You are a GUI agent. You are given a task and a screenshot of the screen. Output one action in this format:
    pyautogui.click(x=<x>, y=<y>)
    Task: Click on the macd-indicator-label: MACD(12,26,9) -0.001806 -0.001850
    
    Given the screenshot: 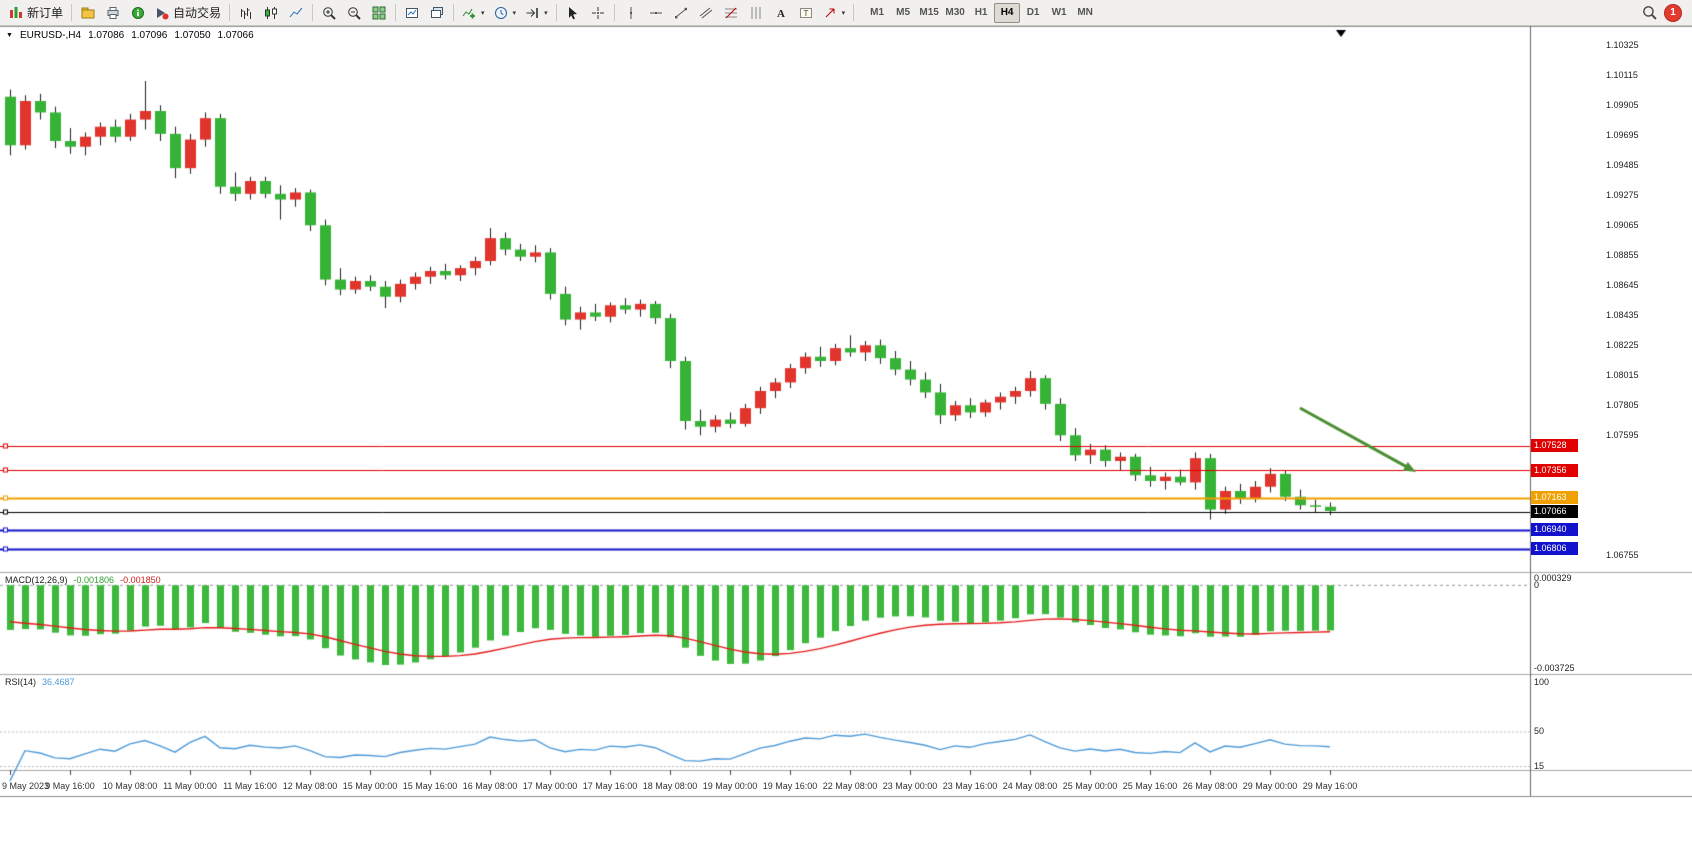 What is the action you would take?
    pyautogui.click(x=83, y=580)
    